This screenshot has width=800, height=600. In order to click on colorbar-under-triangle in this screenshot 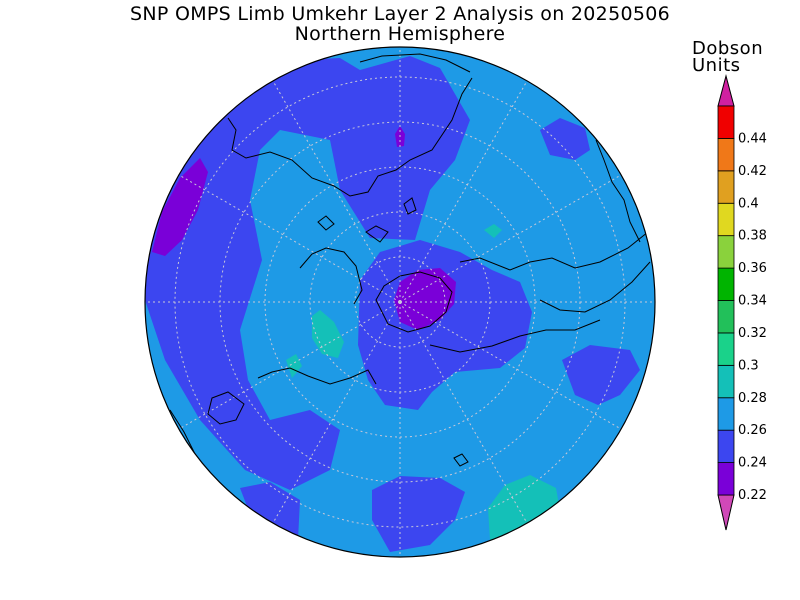, I will do `click(726, 512)`.